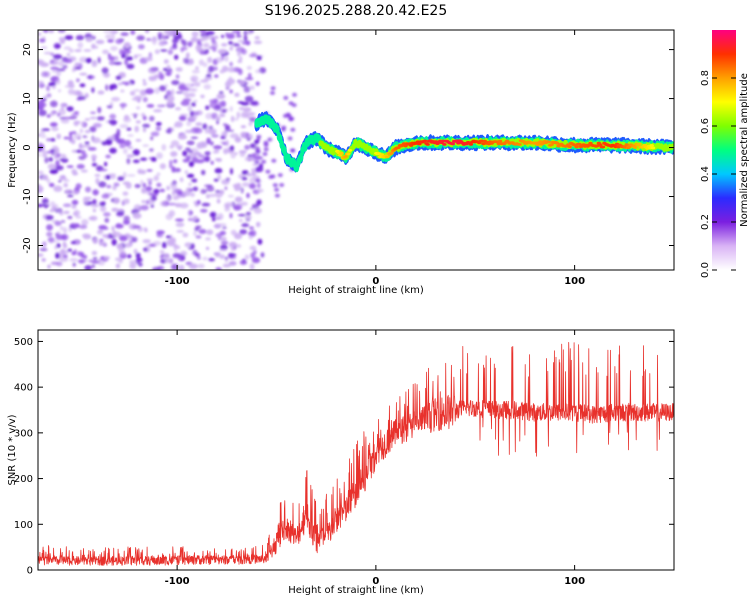  What do you see at coordinates (177, 281) in the screenshot?
I see `x-tick-label: -100` at bounding box center [177, 281].